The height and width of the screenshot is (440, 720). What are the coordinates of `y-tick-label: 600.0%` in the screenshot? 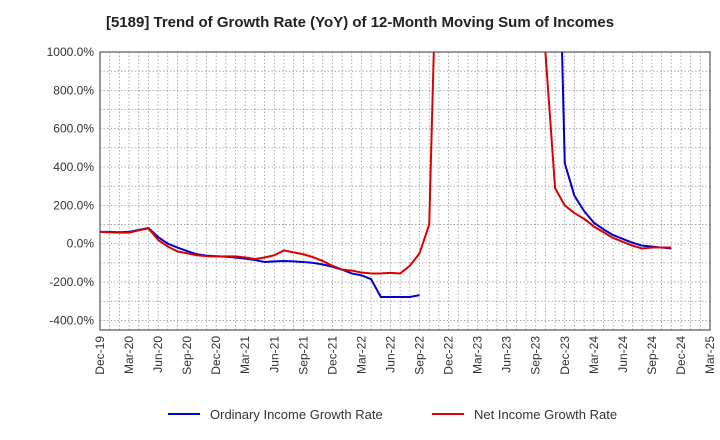 It's located at (73, 129).